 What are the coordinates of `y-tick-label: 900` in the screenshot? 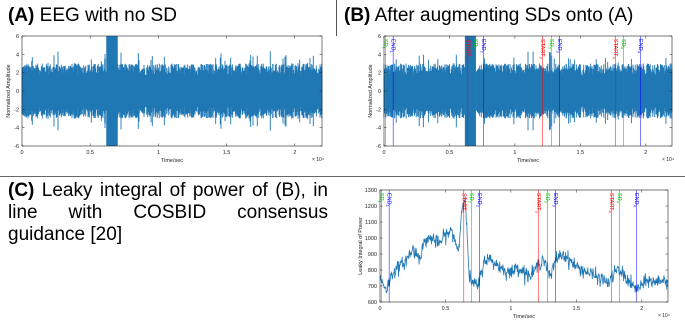 It's located at (372, 255).